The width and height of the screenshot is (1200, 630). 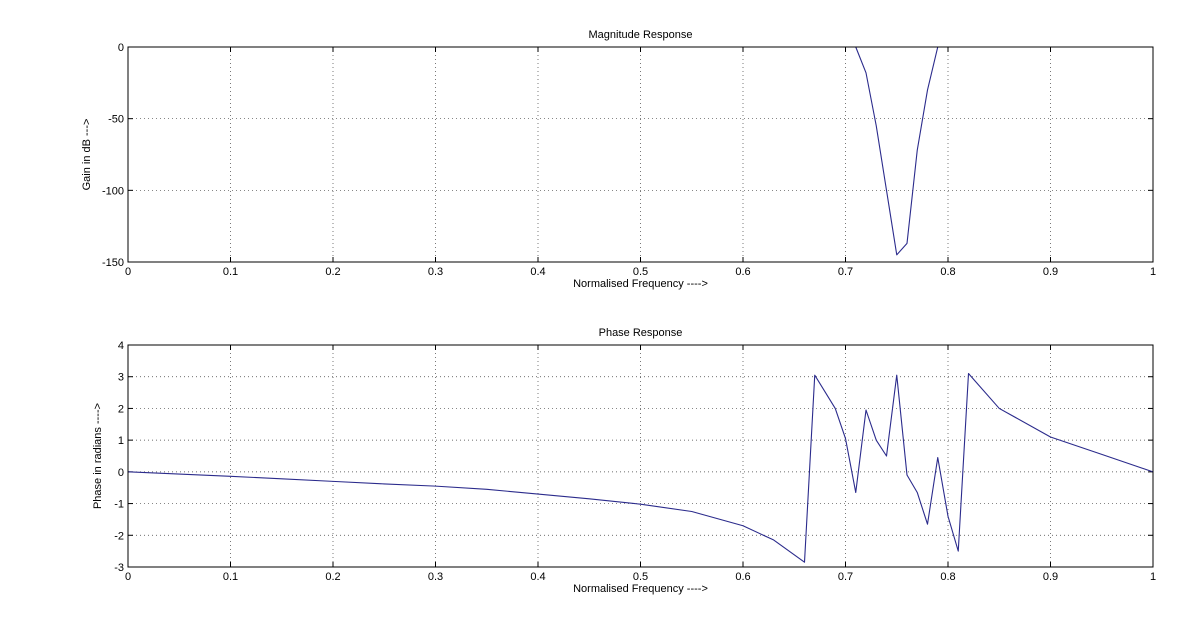 What do you see at coordinates (121, 441) in the screenshot?
I see `phase-y-tick-label: 1` at bounding box center [121, 441].